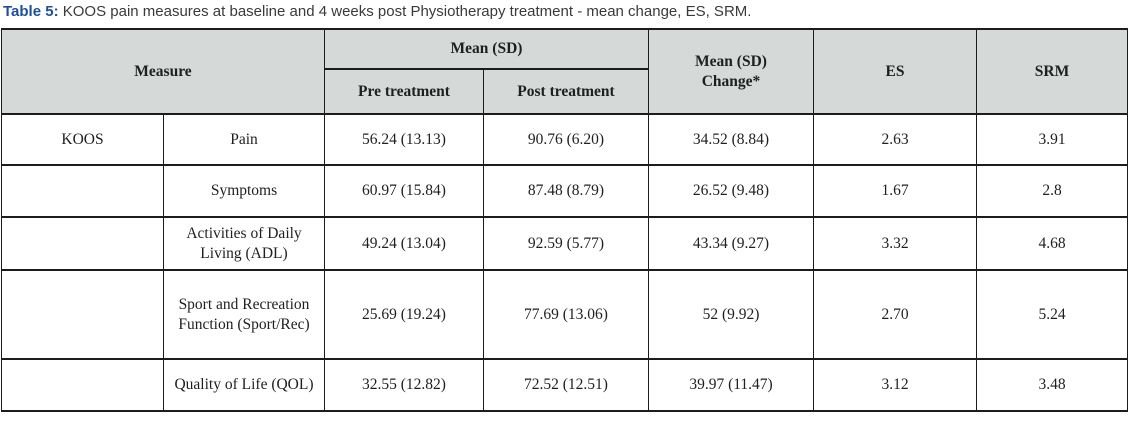 Image resolution: width=1128 pixels, height=430 pixels. What do you see at coordinates (895, 139) in the screenshot?
I see `cell-es: 2.63` at bounding box center [895, 139].